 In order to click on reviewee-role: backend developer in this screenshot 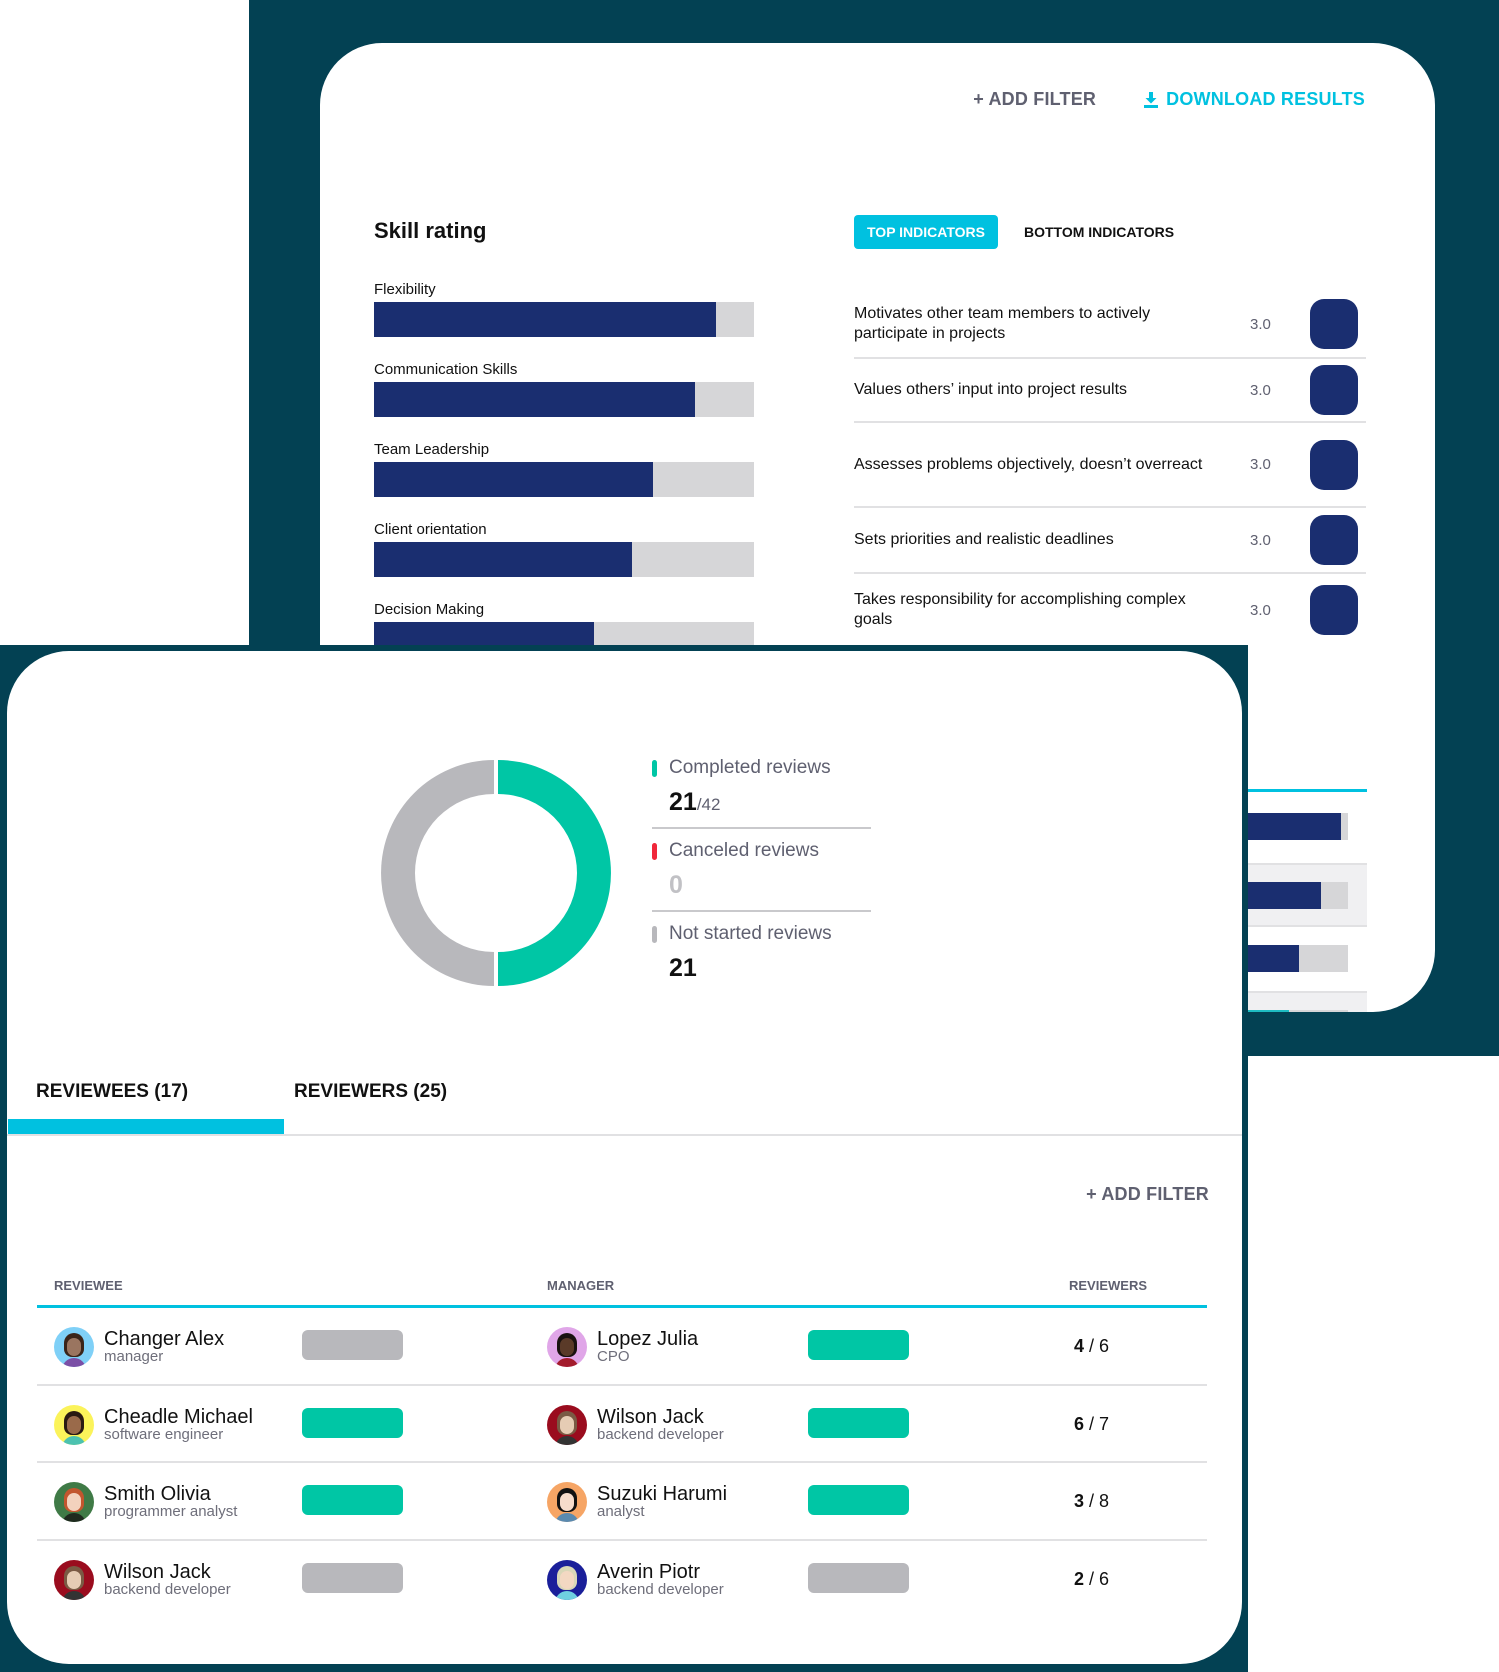, I will do `click(167, 1589)`.